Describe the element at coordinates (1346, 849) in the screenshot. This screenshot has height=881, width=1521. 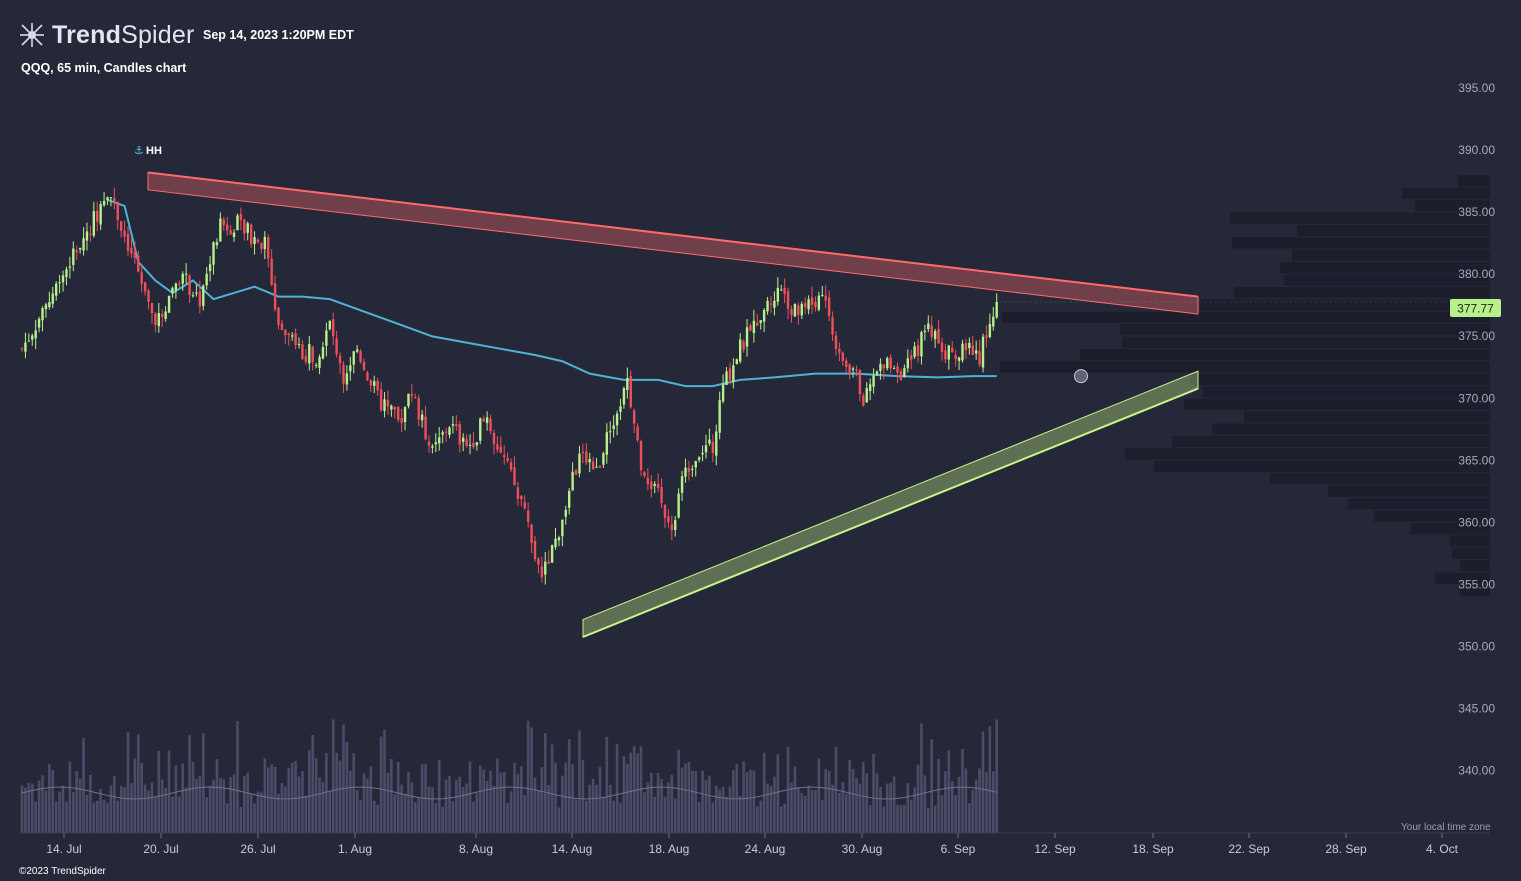
I see `x-tick-label: 28. Sep` at that location.